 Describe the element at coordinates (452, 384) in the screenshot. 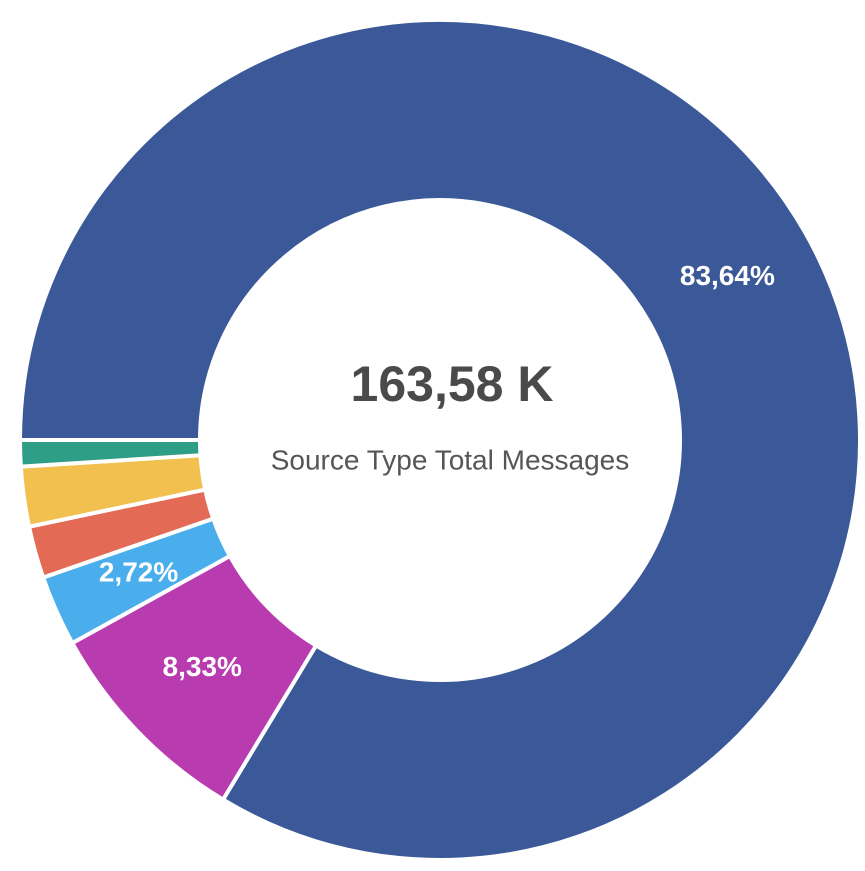

I see `center-value: 163,58 K` at that location.